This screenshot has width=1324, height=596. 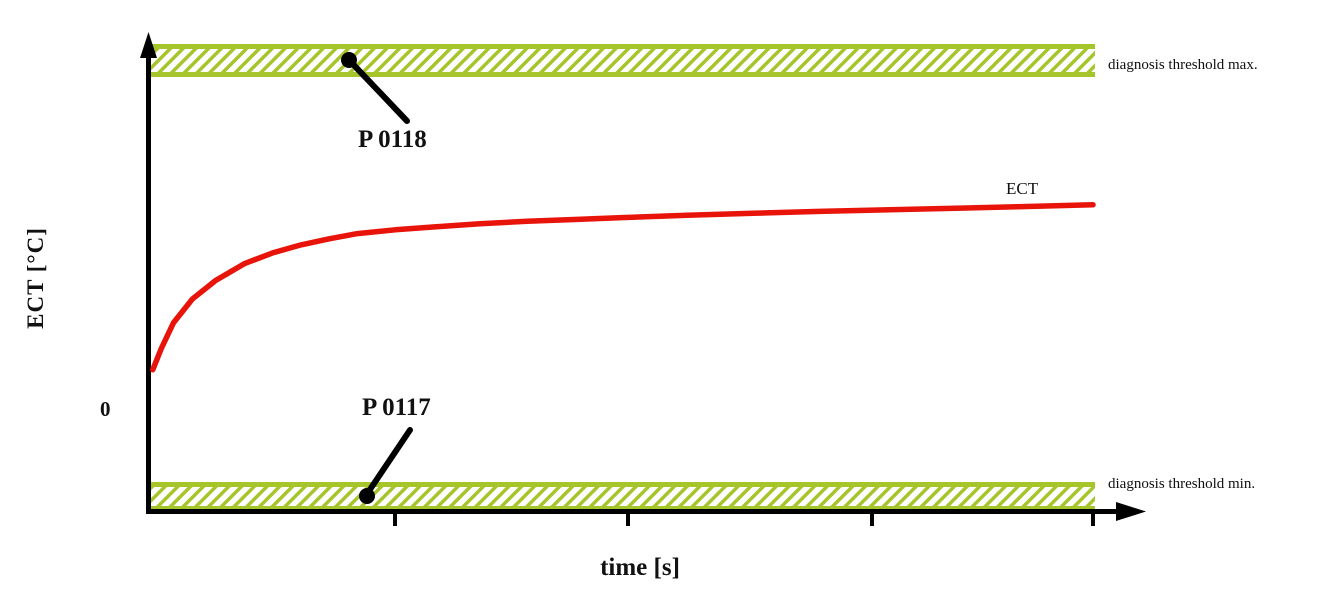 I want to click on threshold-max-label: diagnosis threshold max., so click(x=1183, y=65).